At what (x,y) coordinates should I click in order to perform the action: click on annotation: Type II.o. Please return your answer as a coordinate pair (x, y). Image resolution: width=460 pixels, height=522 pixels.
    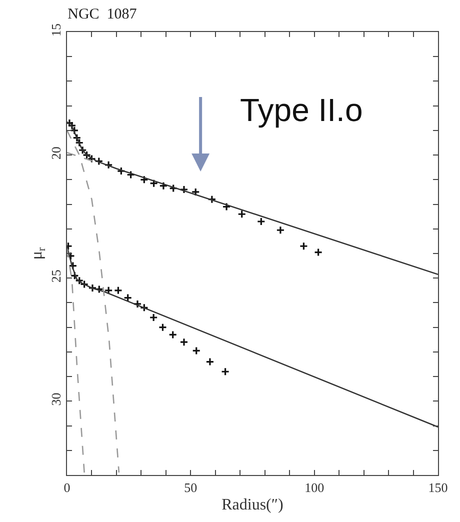
    Looking at the image, I should click on (301, 110).